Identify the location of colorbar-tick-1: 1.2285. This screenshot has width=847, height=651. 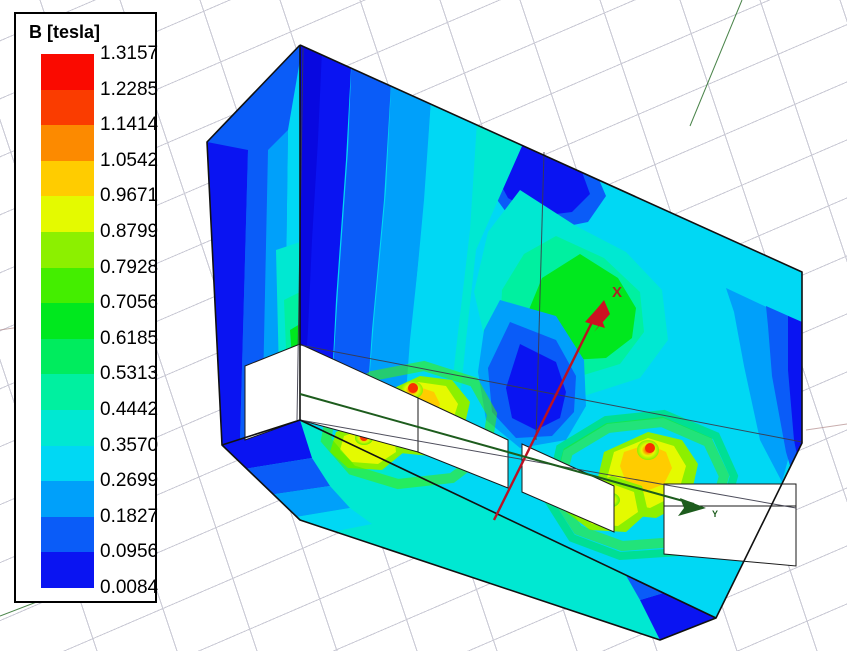
(129, 89).